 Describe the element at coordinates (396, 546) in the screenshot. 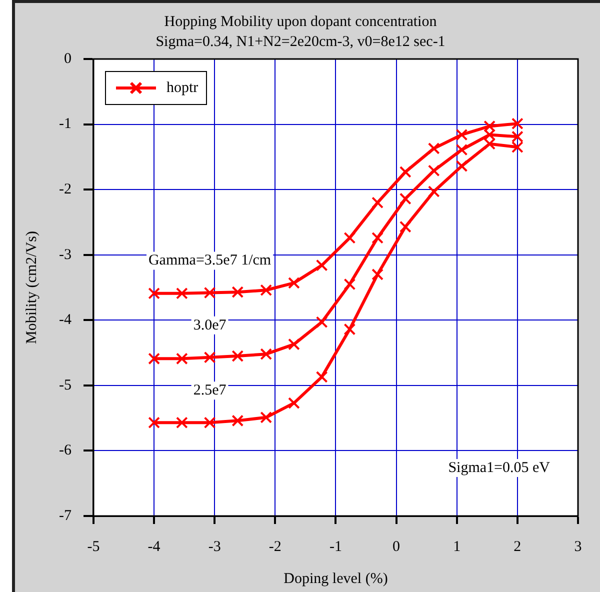

I see `x-tick-label: 0` at that location.